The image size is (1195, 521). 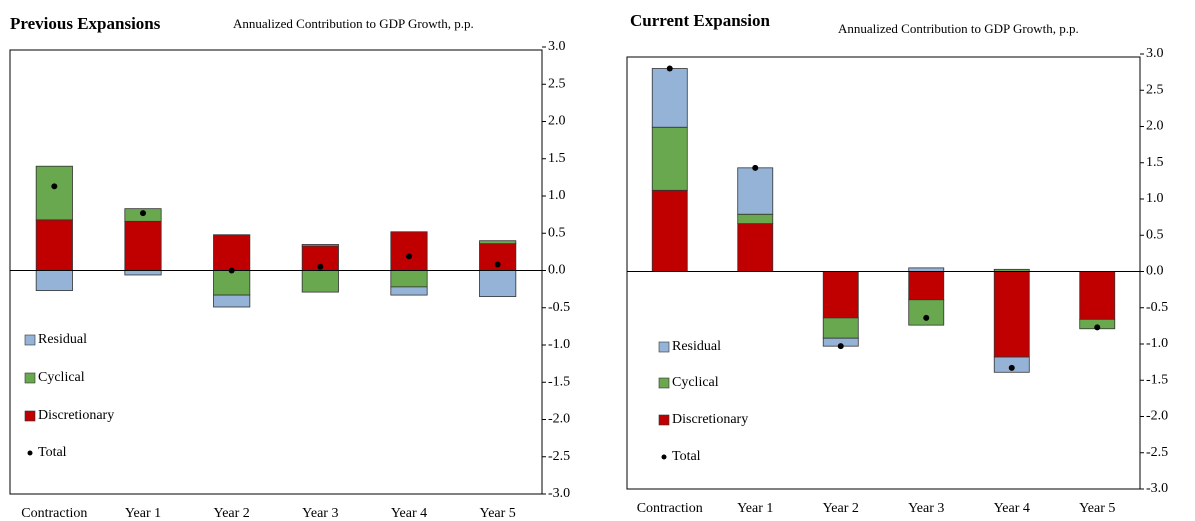 I want to click on chart-title: Current Expansion, so click(x=700, y=20).